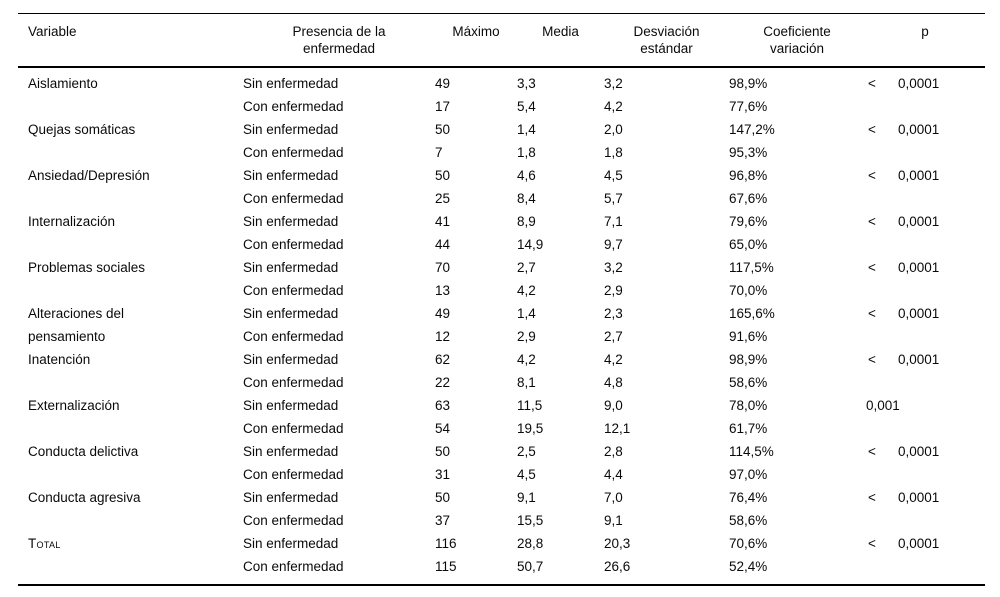  I want to click on column-header-media: Media, so click(560, 41).